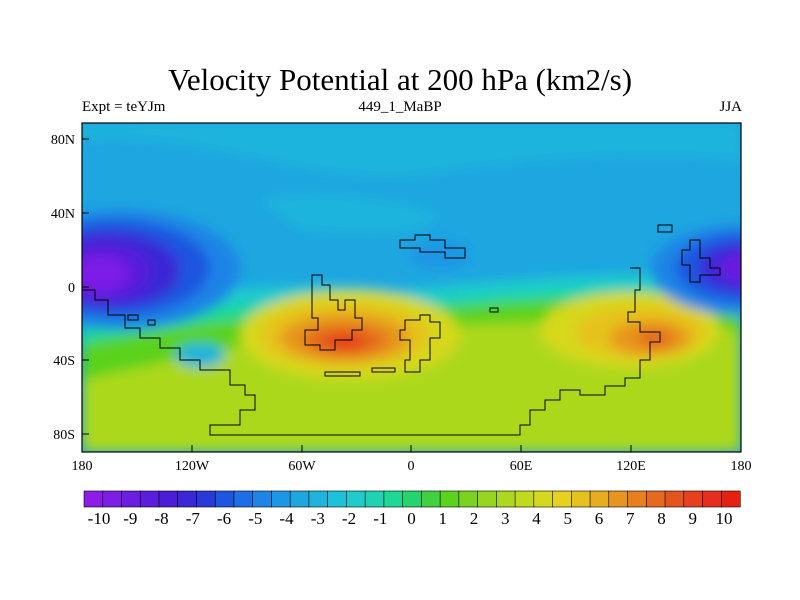 This screenshot has height=600, width=800. I want to click on colorbar-label: -3, so click(318, 518).